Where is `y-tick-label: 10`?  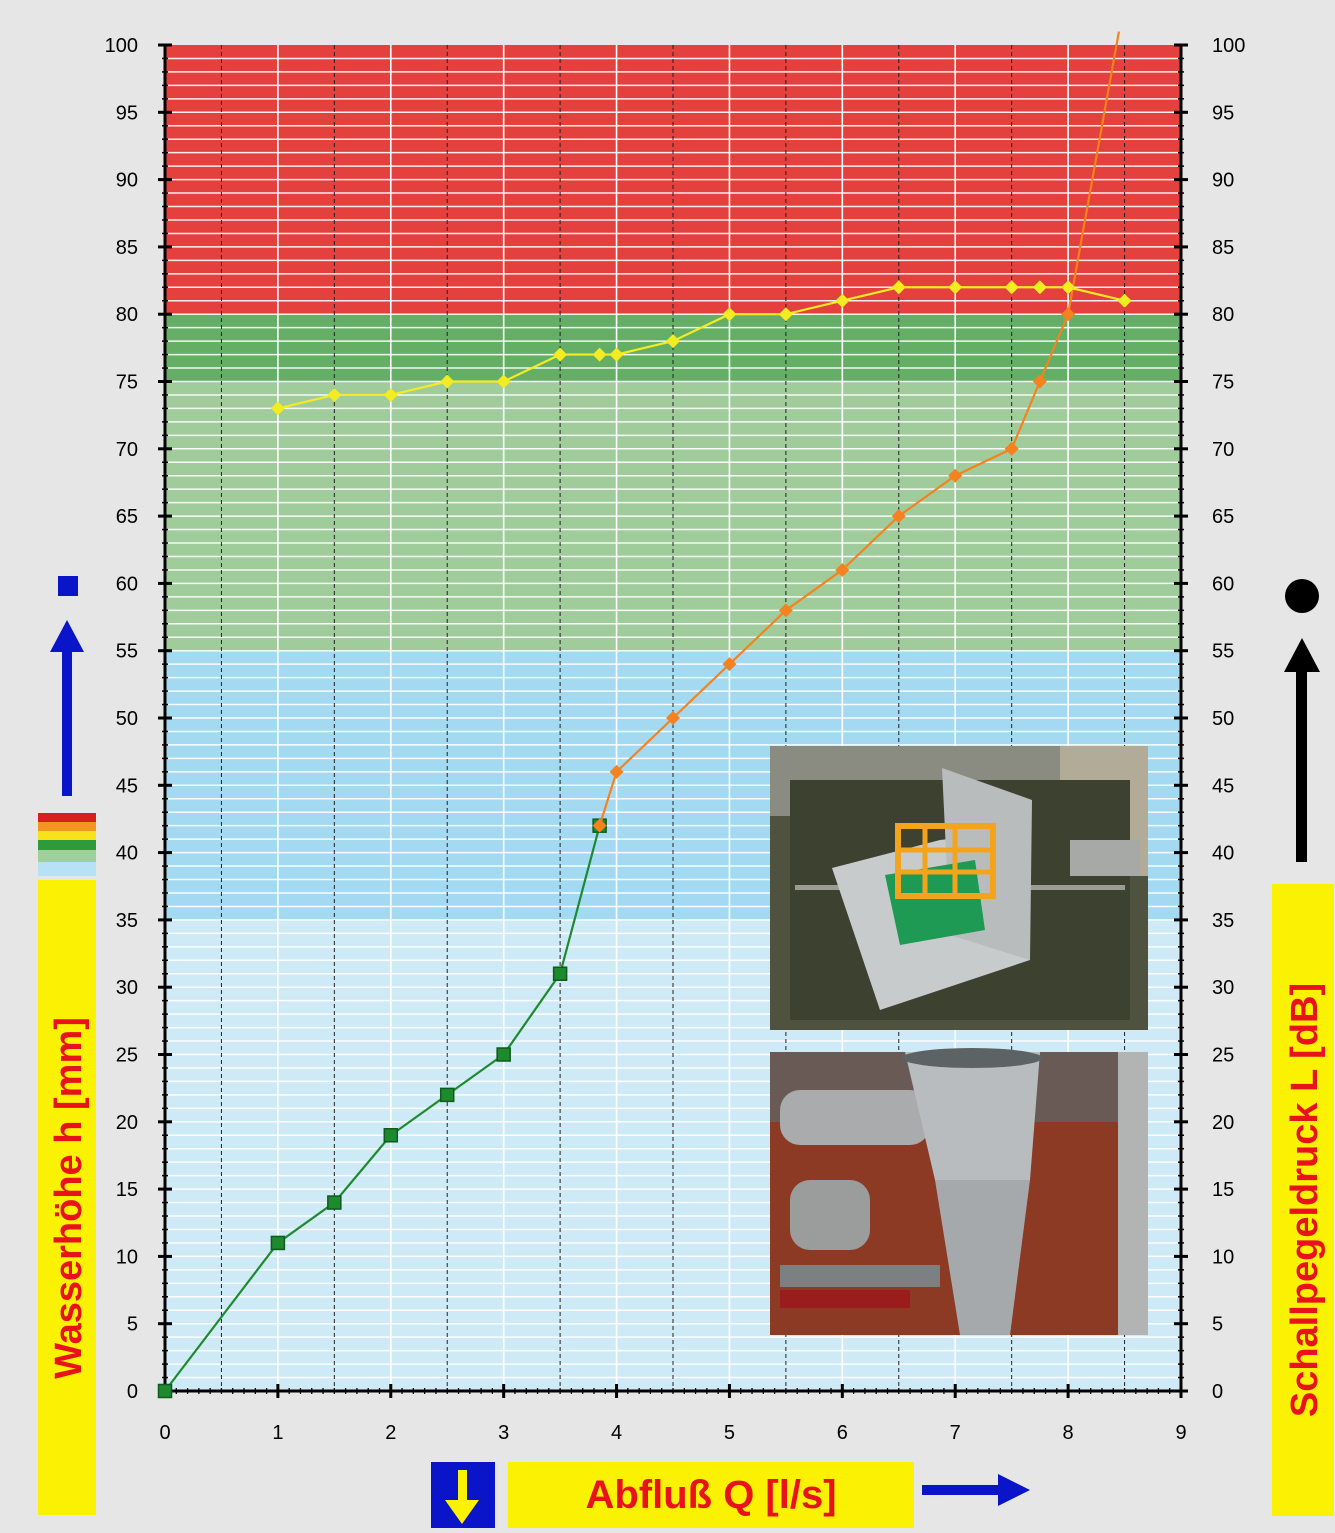
y-tick-label: 10 is located at coordinates (127, 1257).